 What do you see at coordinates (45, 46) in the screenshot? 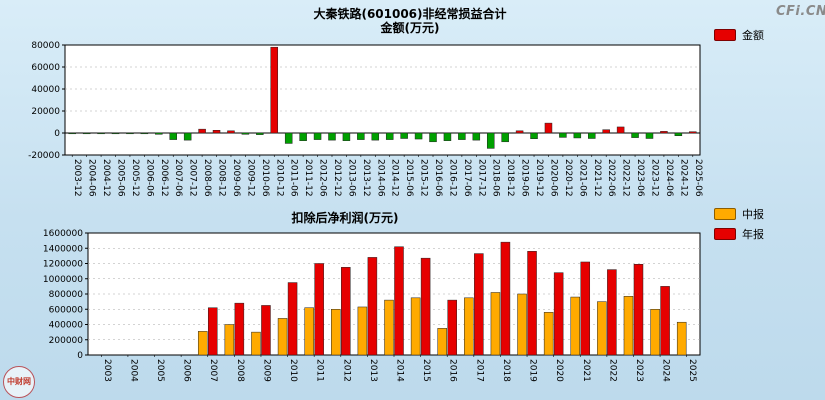
I see `y-tick-label: 80000` at bounding box center [45, 46].